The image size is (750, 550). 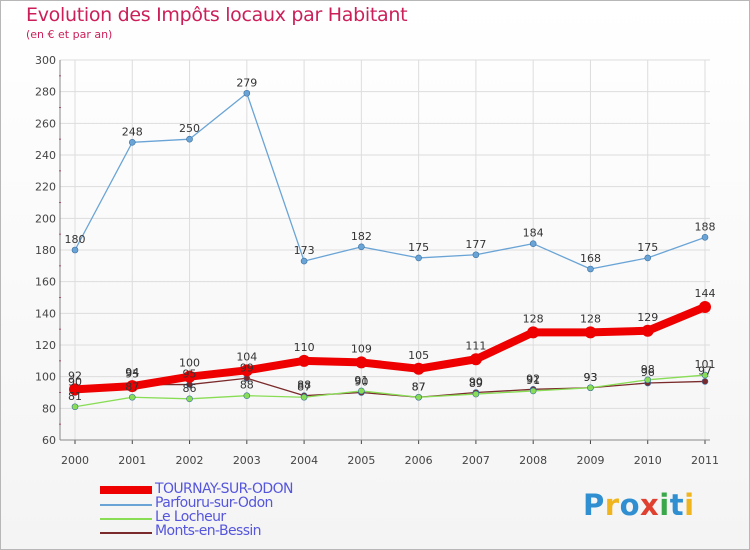 I want to click on data-label: 105, so click(x=418, y=355).